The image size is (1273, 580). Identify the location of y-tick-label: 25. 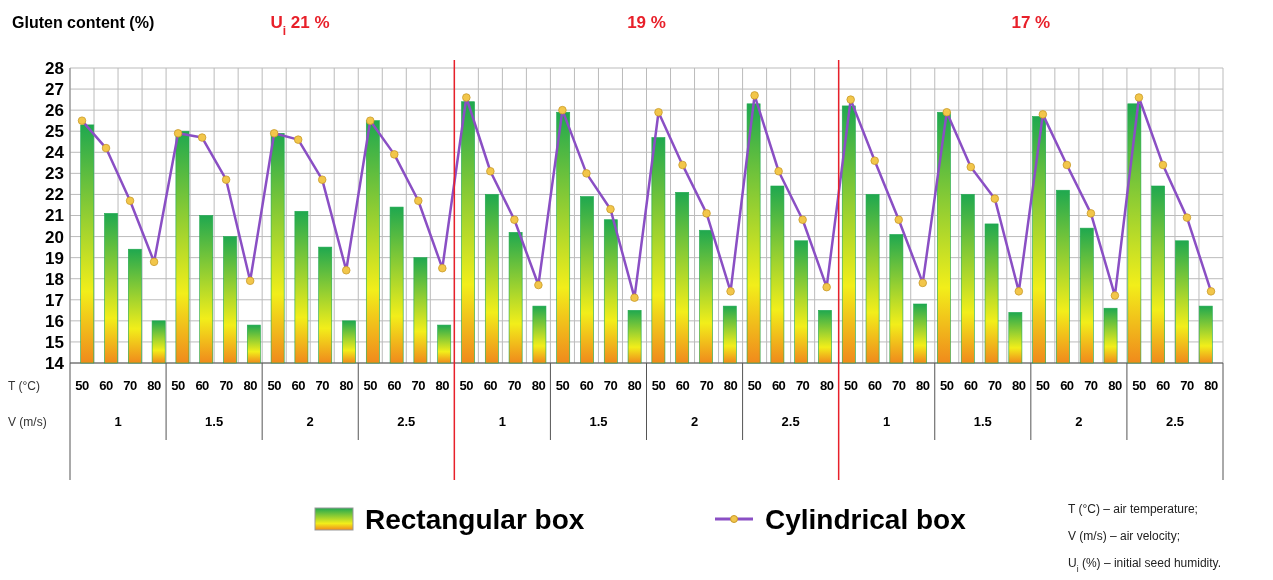
(54, 132).